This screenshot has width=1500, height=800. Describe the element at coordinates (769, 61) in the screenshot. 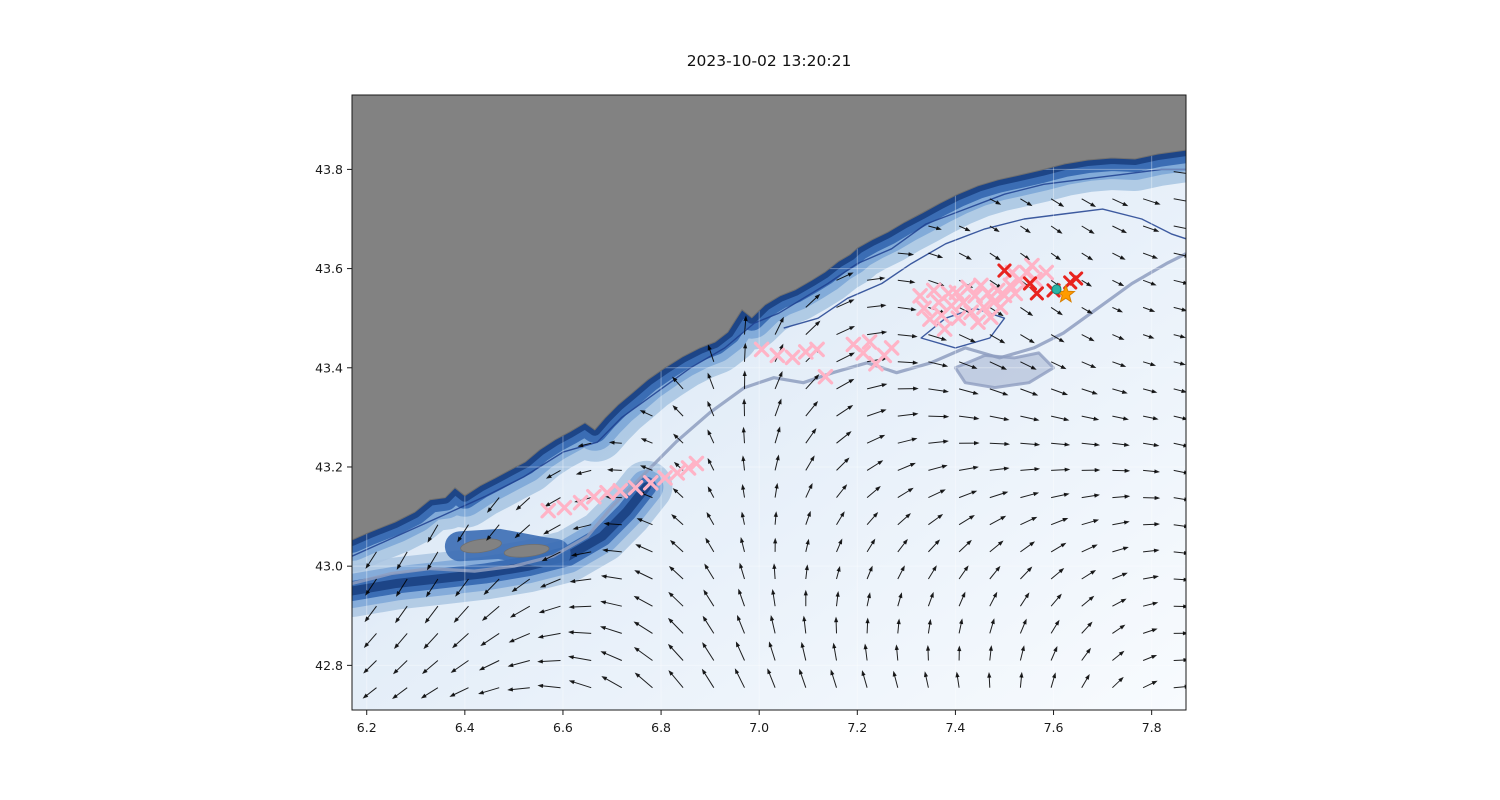

I see `plot-title: 2023-10-02 13:20:21` at that location.